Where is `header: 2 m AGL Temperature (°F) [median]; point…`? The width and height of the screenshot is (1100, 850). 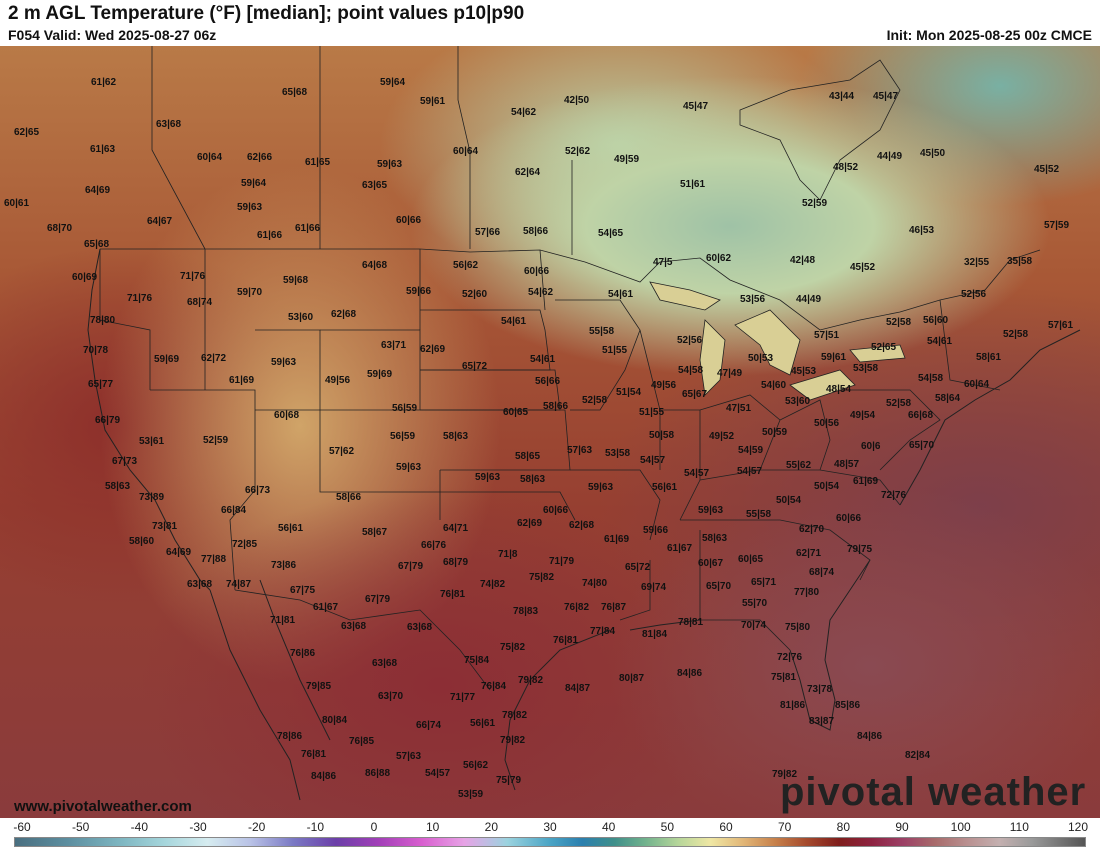 header: 2 m AGL Temperature (°F) [median]; point… is located at coordinates (550, 23).